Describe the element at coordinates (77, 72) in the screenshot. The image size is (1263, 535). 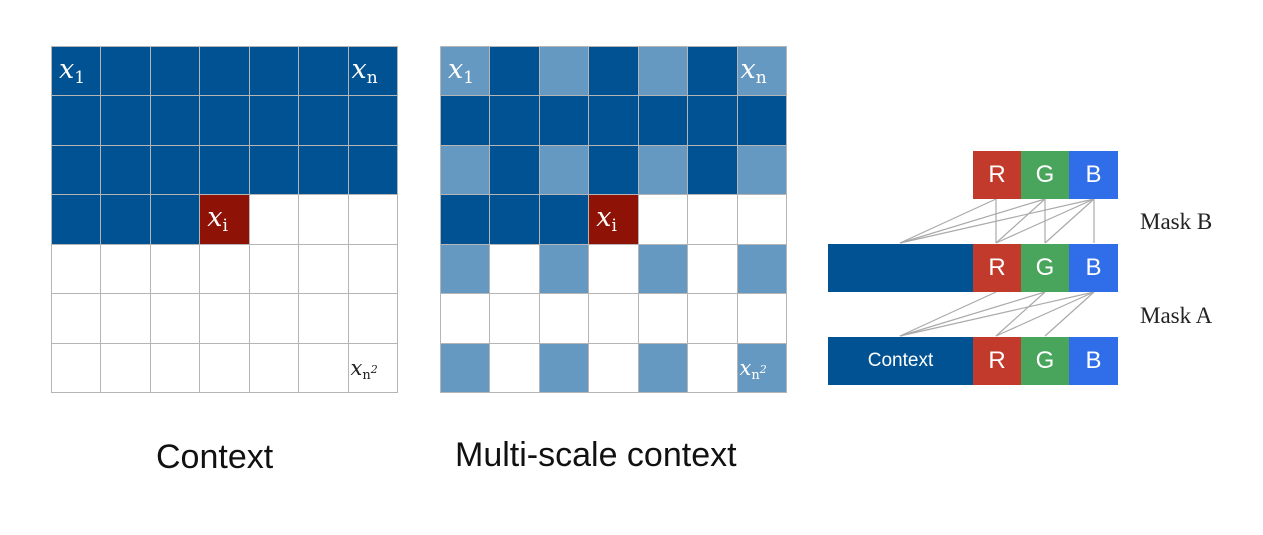
I see `context-grid-cell: x1` at that location.